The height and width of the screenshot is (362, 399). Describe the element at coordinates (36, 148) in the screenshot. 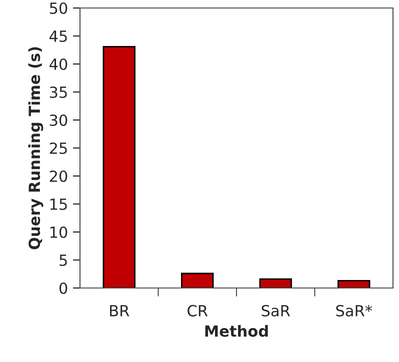

I see `y-axis-title: Query Running Time (s)` at that location.